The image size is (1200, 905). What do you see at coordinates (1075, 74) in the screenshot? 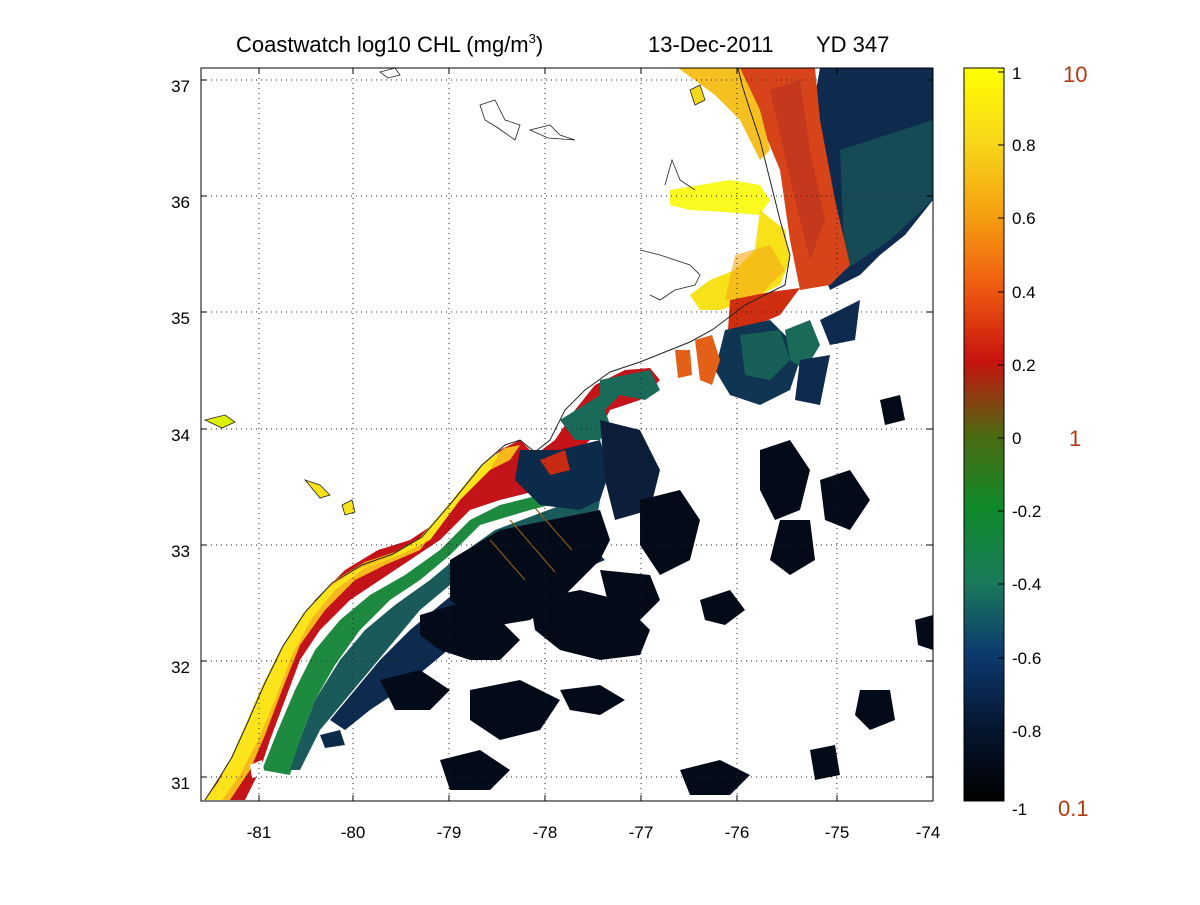
I see `concentration-label-high: 10` at bounding box center [1075, 74].